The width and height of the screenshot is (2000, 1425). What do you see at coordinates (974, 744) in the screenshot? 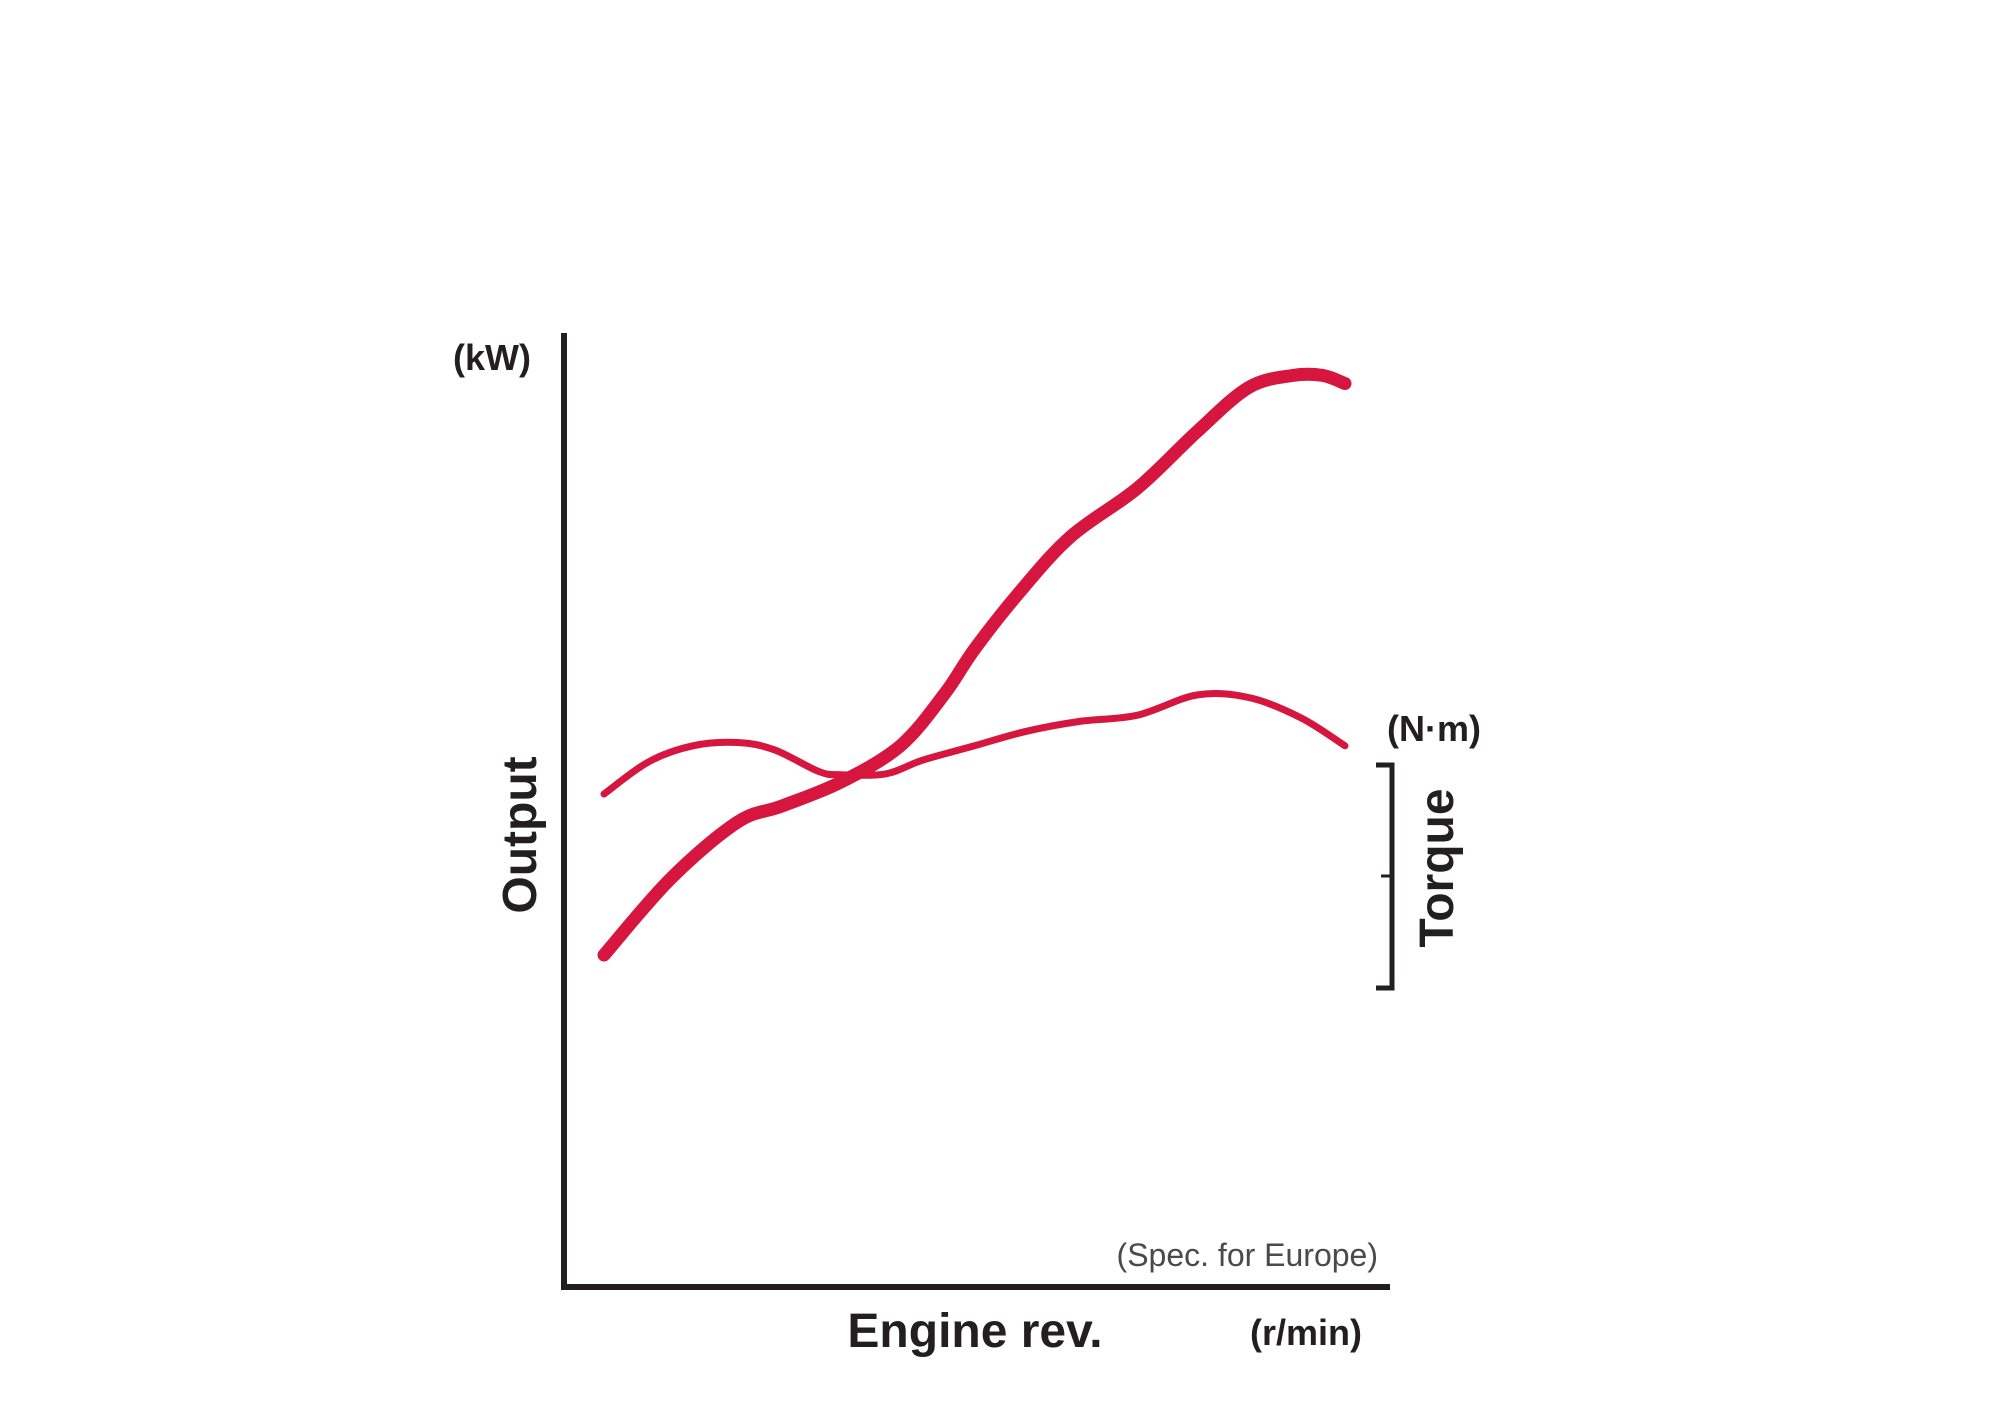
I see `torque-curve` at bounding box center [974, 744].